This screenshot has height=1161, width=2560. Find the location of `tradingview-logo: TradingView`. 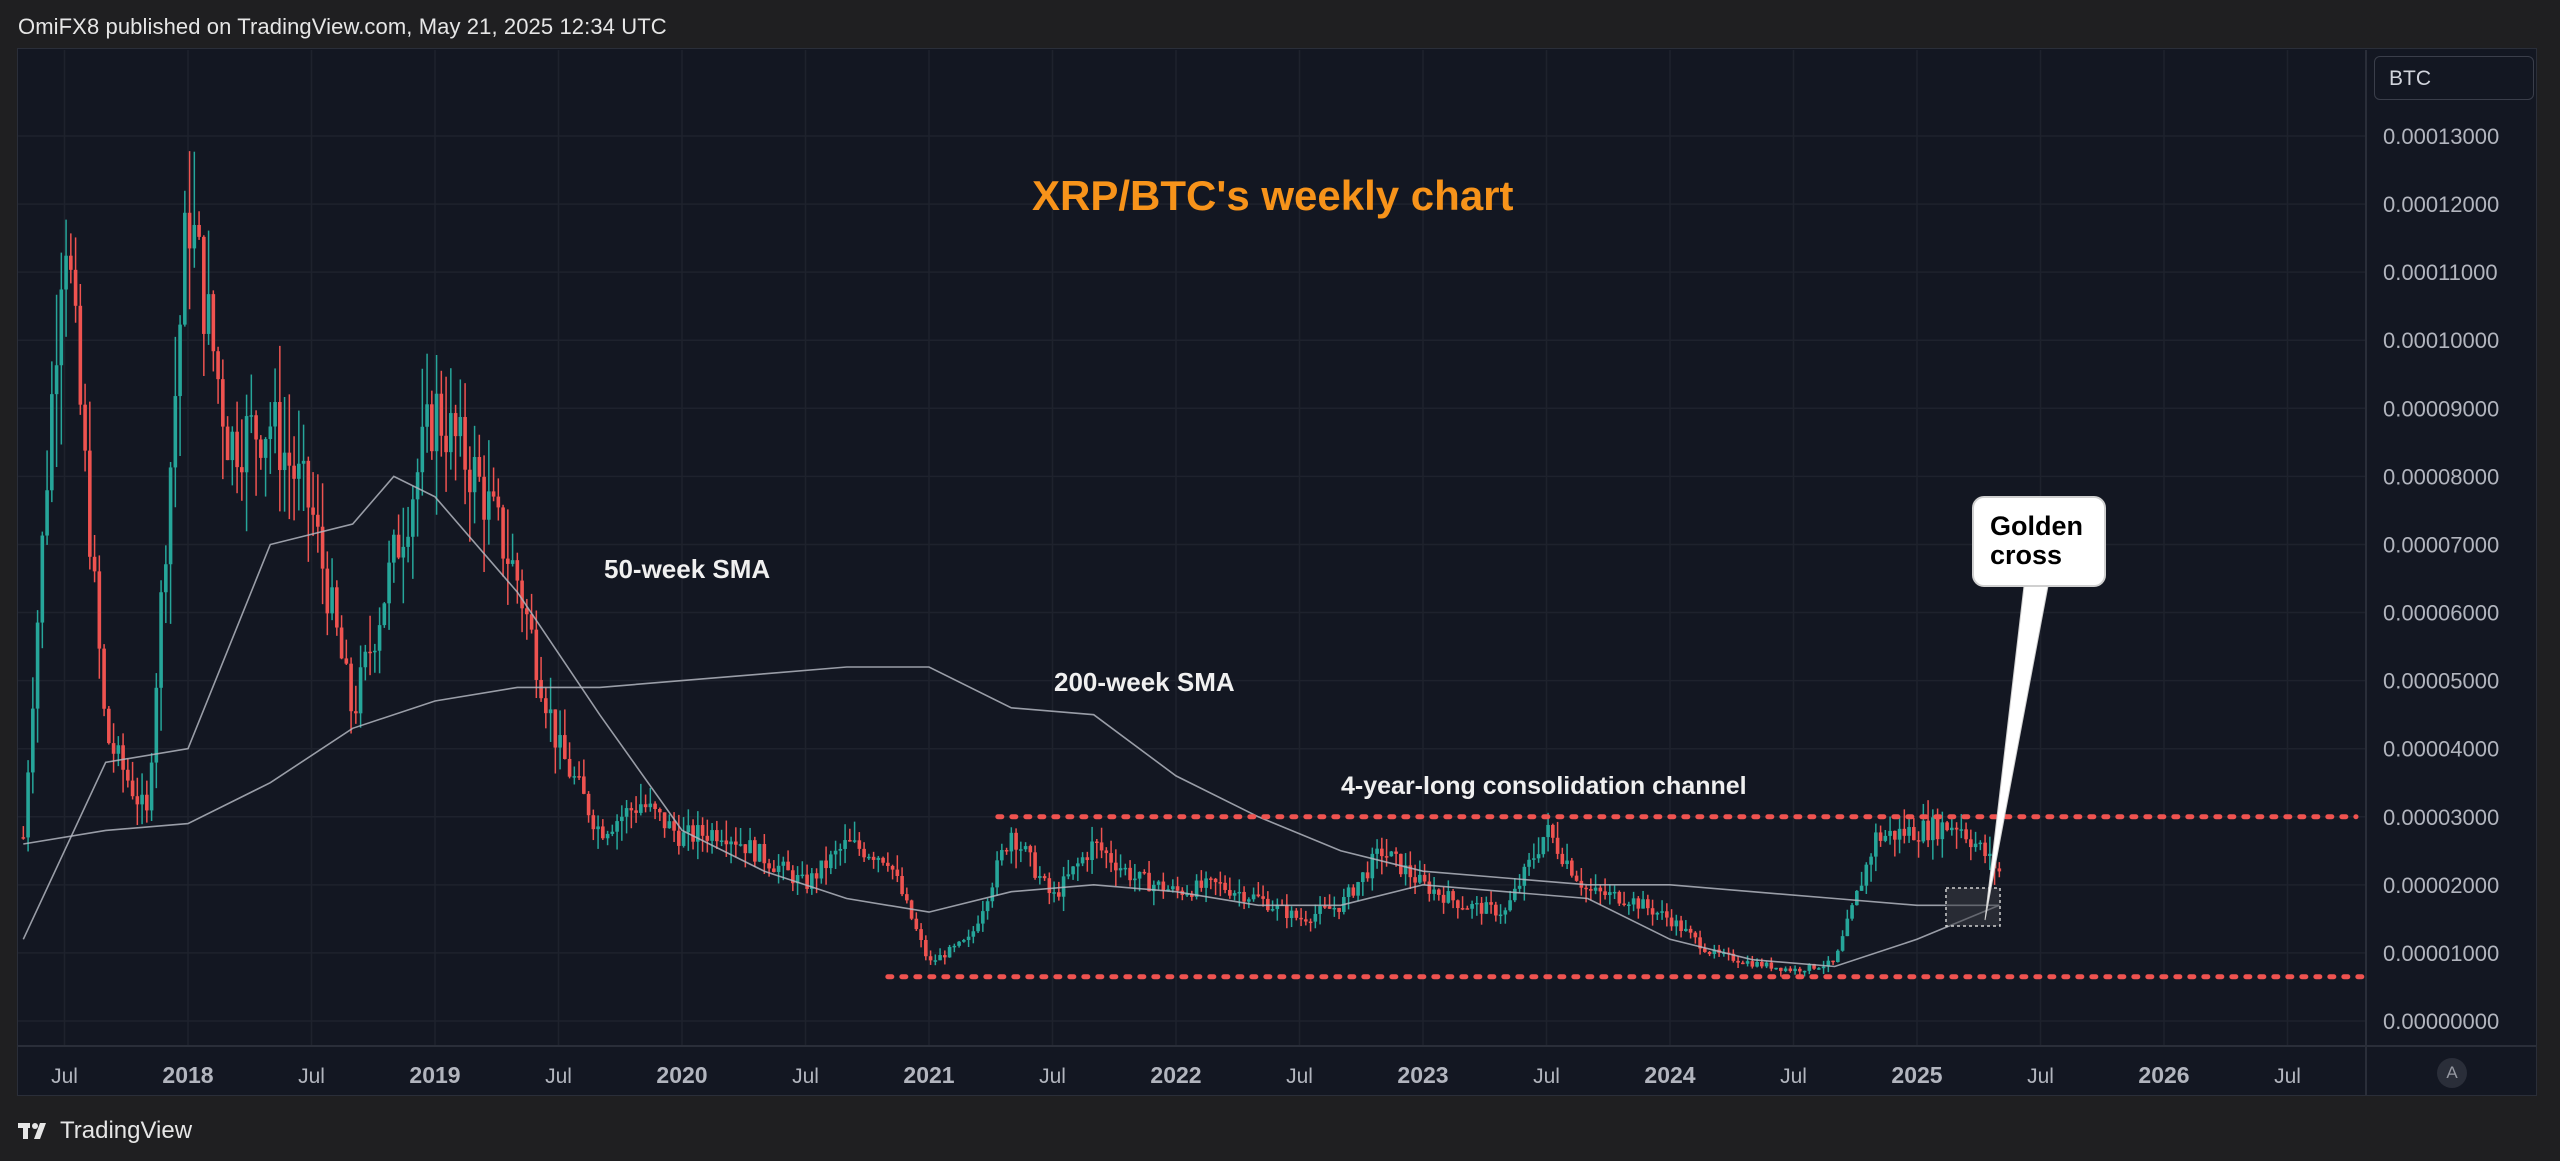

tradingview-logo: TradingView is located at coordinates (105, 1131).